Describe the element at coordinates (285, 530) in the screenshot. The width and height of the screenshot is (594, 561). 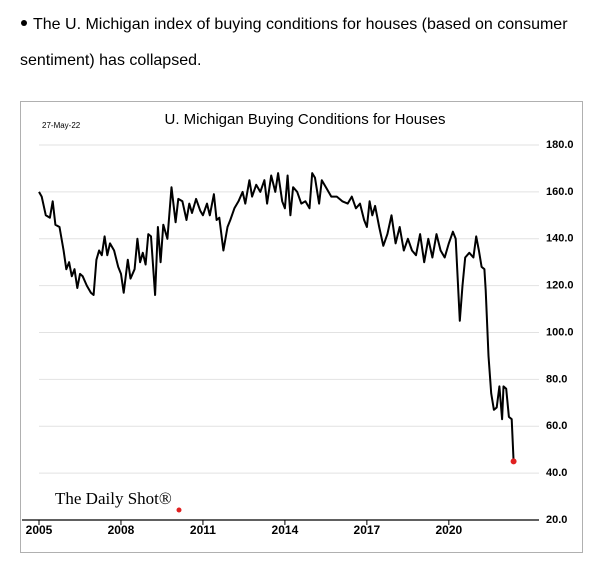
I see `x-tick-label: 2014` at that location.